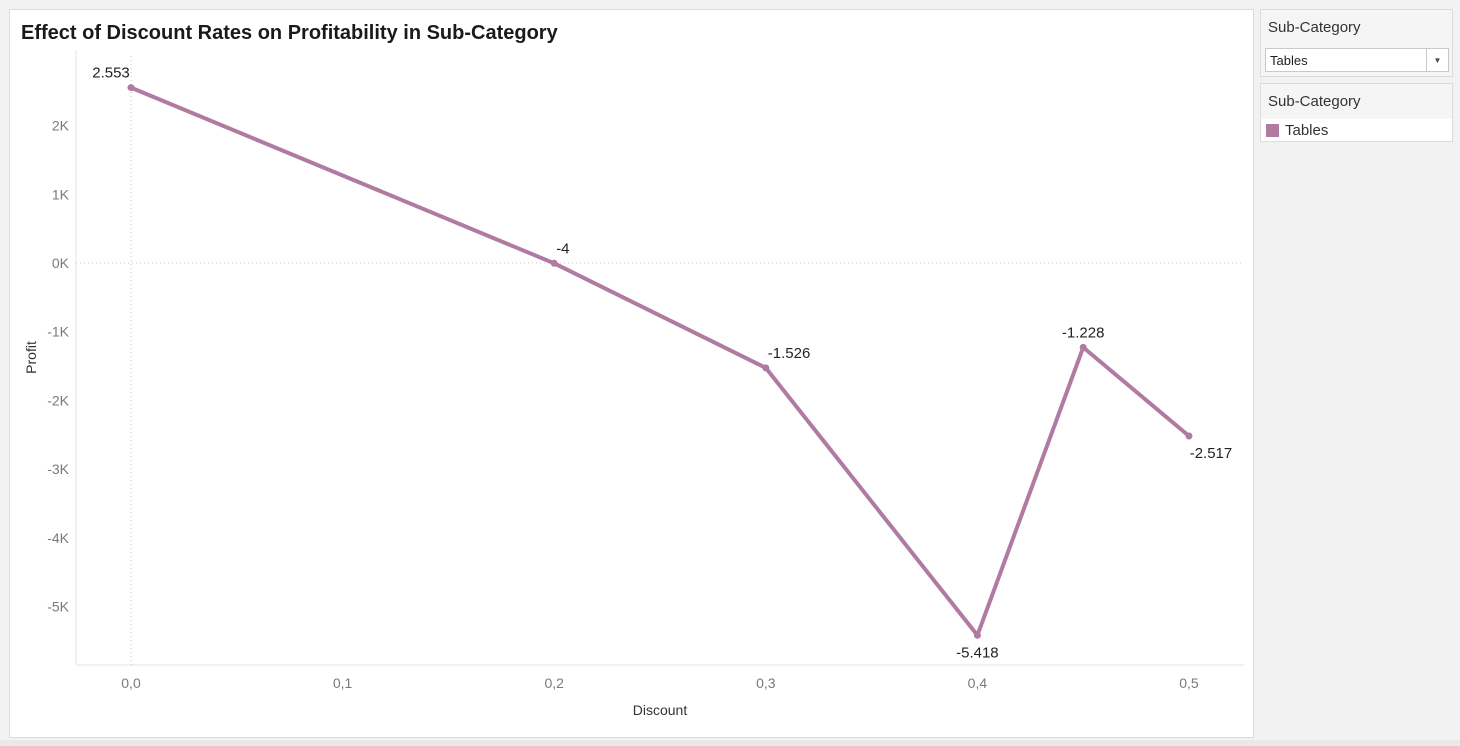  What do you see at coordinates (1357, 60) in the screenshot?
I see `sub-category-dropdown: Tables ▼` at bounding box center [1357, 60].